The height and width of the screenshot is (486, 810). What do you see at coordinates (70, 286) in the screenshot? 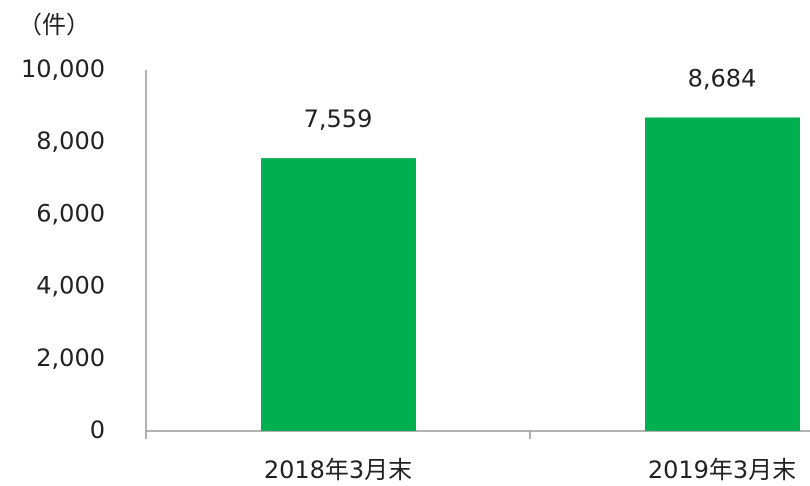
I see `y-tick-label: 4,000` at bounding box center [70, 286].